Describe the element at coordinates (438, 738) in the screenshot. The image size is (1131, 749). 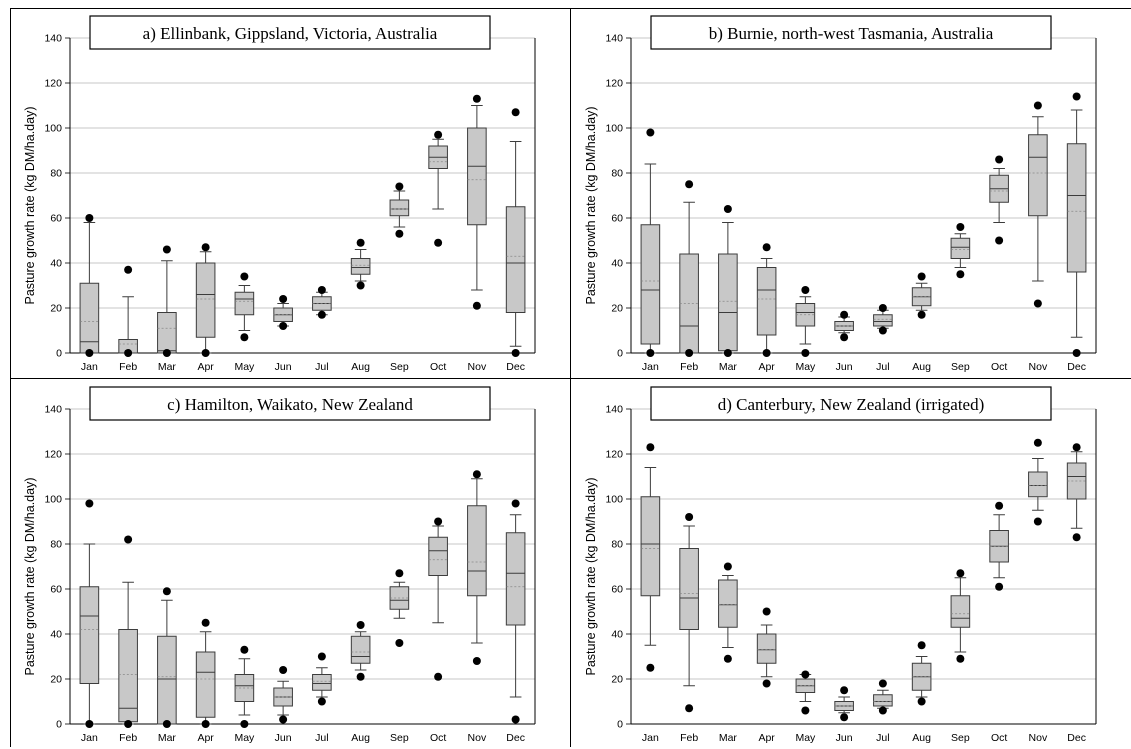
I see `x-tick-label: Oct` at that location.